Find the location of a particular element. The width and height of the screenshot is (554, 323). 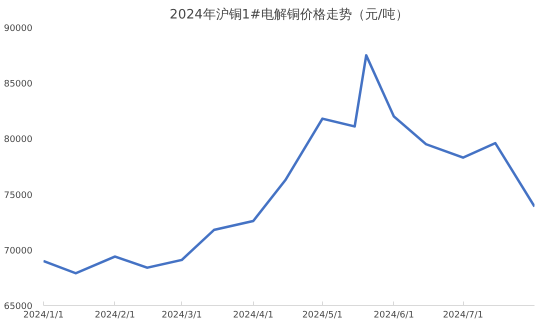

x-tick-label: 2024/2/1 is located at coordinates (115, 315).